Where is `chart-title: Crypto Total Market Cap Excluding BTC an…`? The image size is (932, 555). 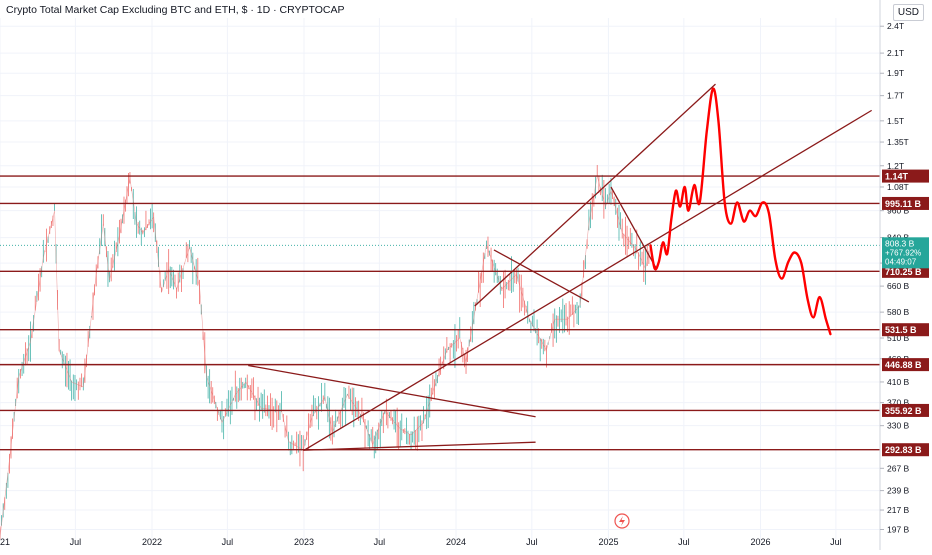
chart-title: Crypto Total Market Cap Excluding BTC an… is located at coordinates (175, 10).